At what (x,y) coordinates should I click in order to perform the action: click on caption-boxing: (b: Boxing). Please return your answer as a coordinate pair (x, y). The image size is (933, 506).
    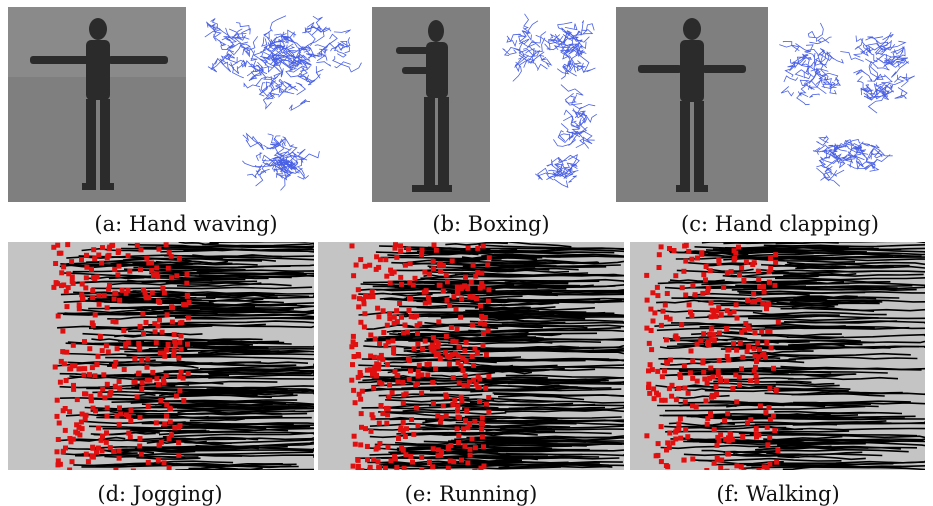
    Looking at the image, I should click on (491, 224).